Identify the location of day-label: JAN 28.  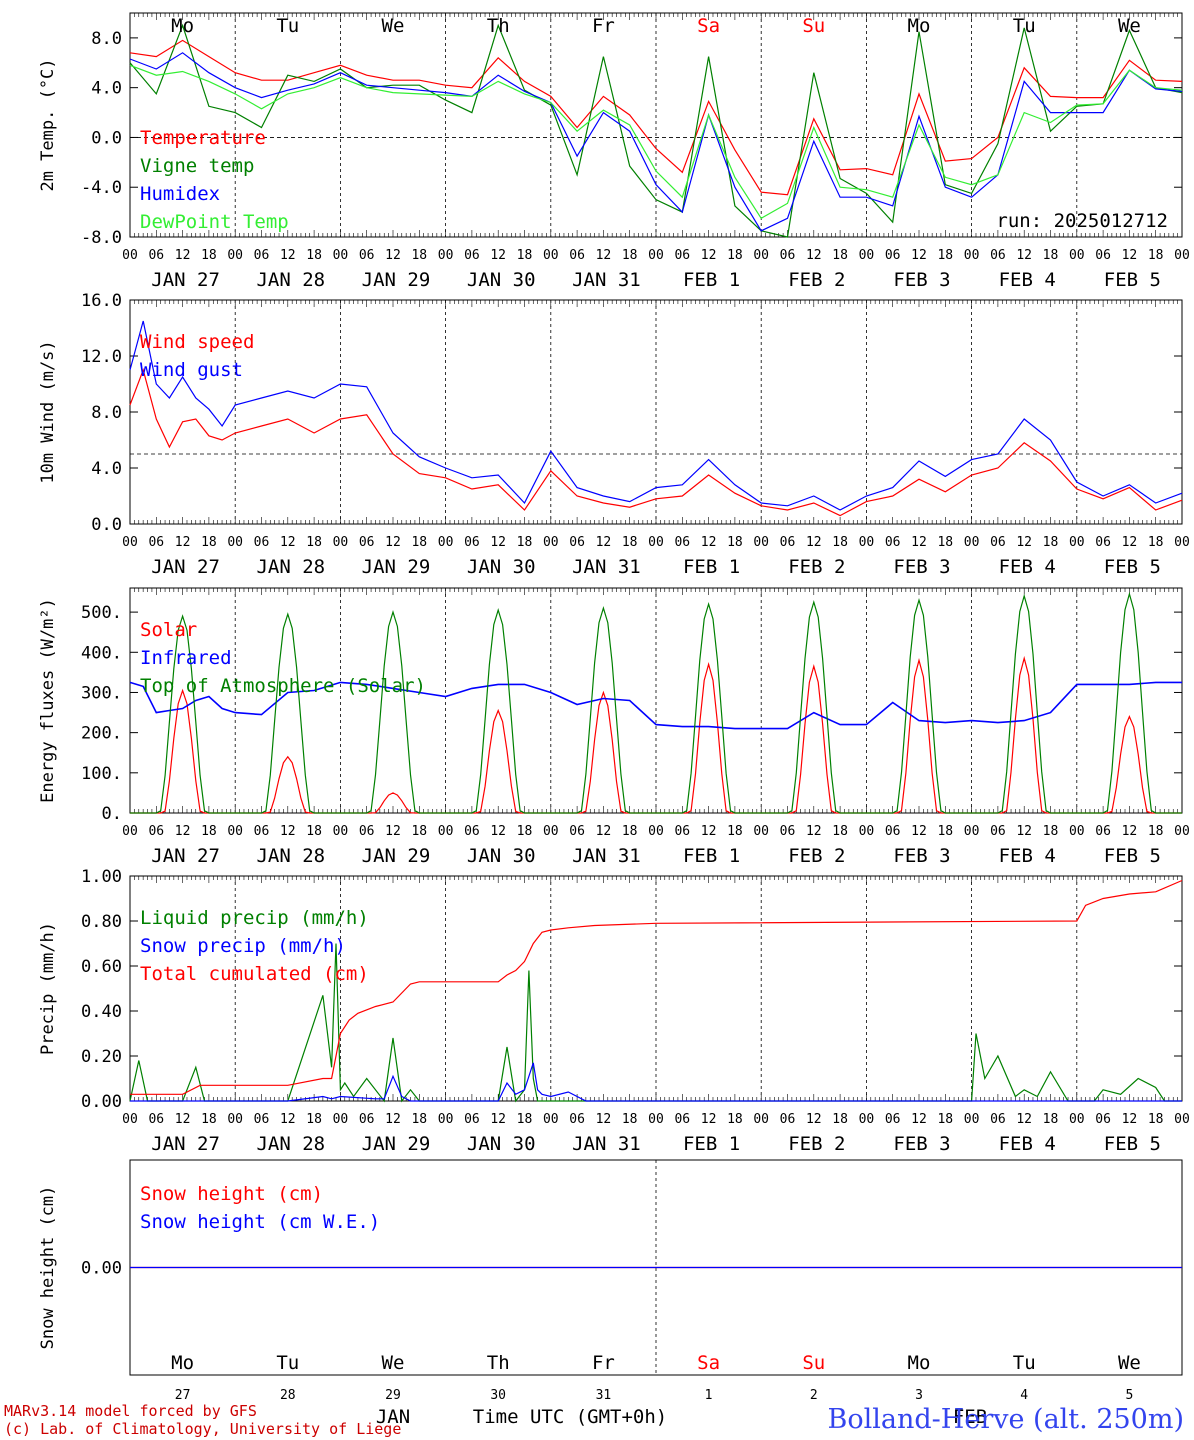
(290, 1144).